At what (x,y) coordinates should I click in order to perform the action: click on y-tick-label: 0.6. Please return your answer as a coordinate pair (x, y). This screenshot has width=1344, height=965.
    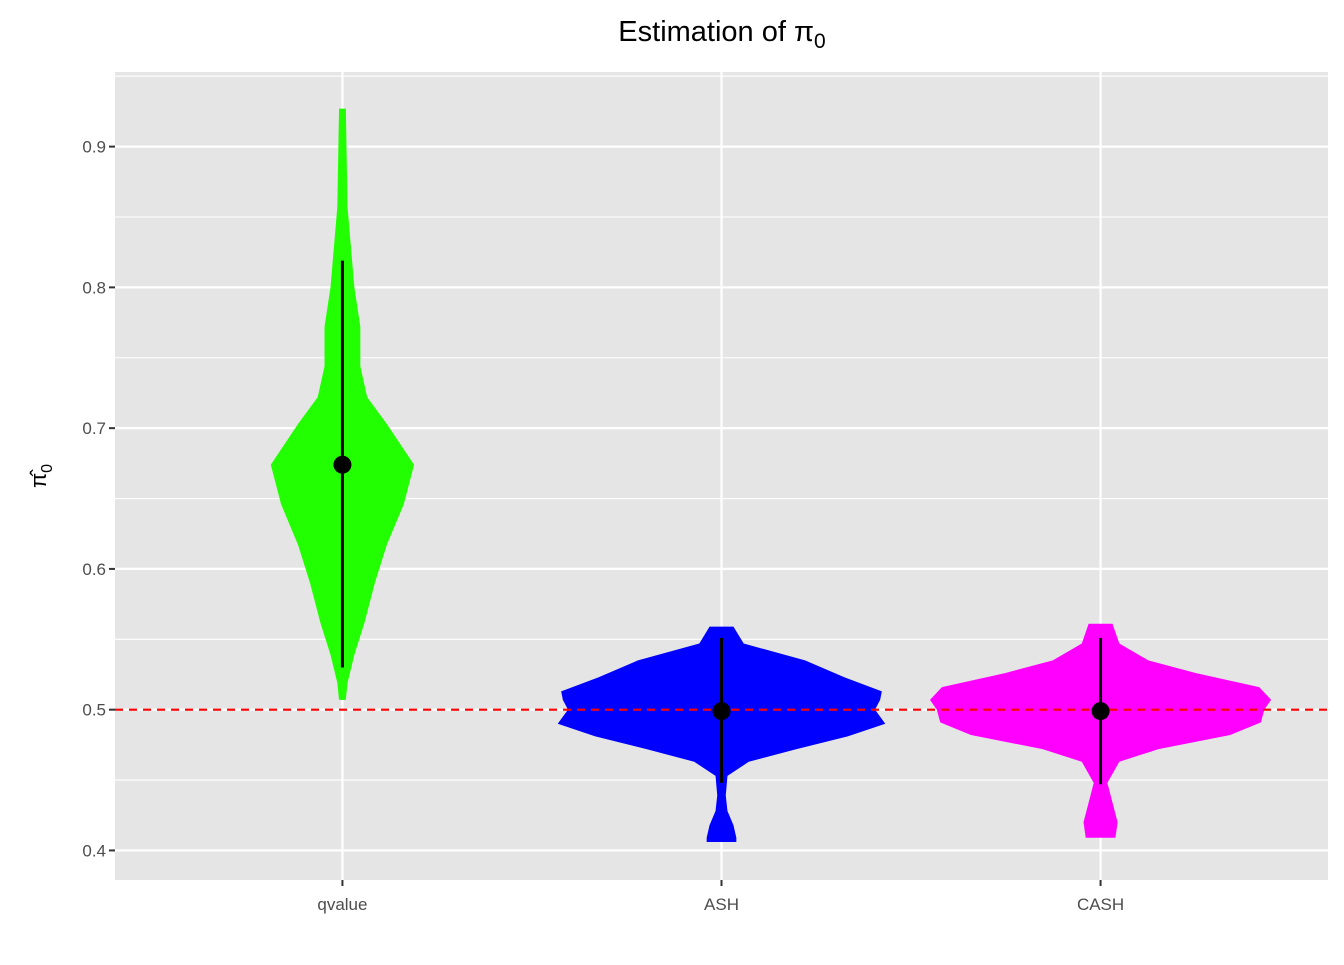
    Looking at the image, I should click on (94, 569).